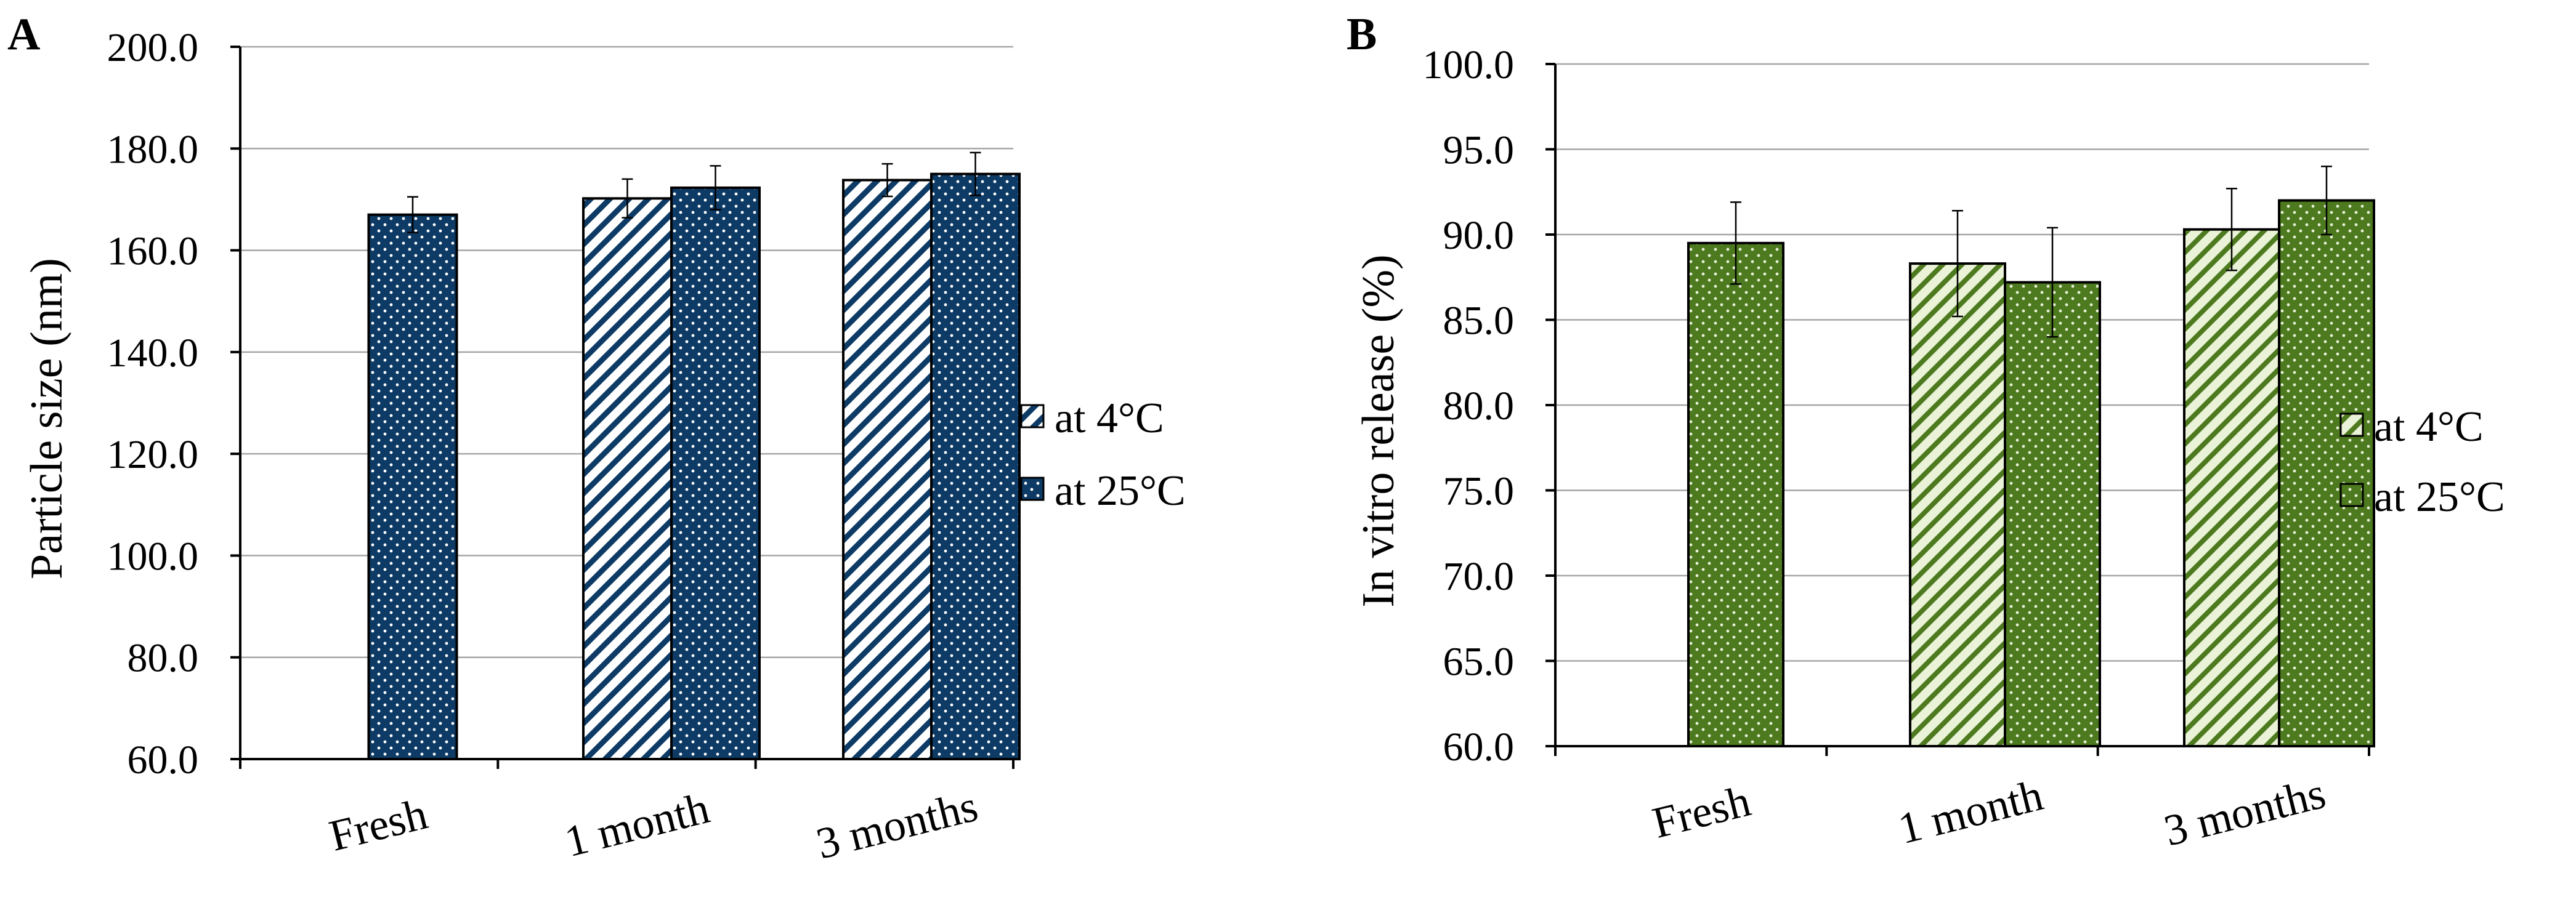  What do you see at coordinates (1469, 64) in the screenshot?
I see `y-tick-label-b: 100.0` at bounding box center [1469, 64].